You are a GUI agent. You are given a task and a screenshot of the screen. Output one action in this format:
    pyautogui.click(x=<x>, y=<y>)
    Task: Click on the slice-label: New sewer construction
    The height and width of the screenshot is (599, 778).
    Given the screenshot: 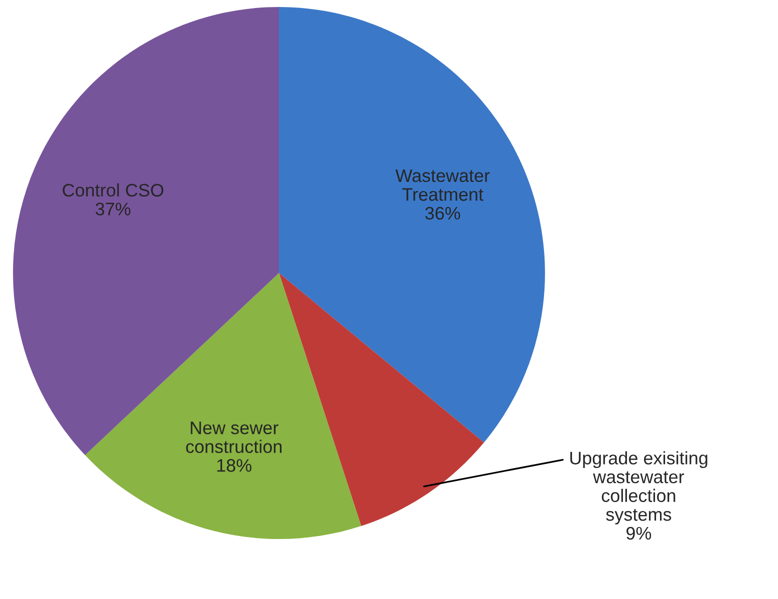 What is the action you would take?
    pyautogui.click(x=234, y=438)
    